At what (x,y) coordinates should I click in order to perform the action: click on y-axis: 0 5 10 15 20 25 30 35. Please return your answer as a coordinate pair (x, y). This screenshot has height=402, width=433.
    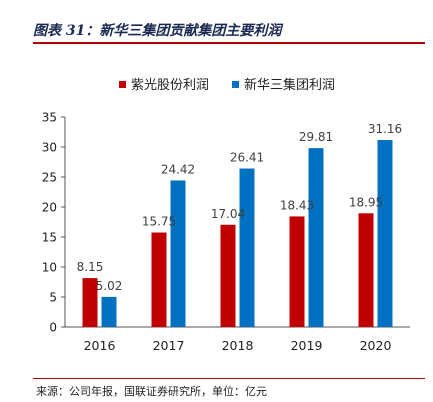
    Looking at the image, I should click on (54, 223).